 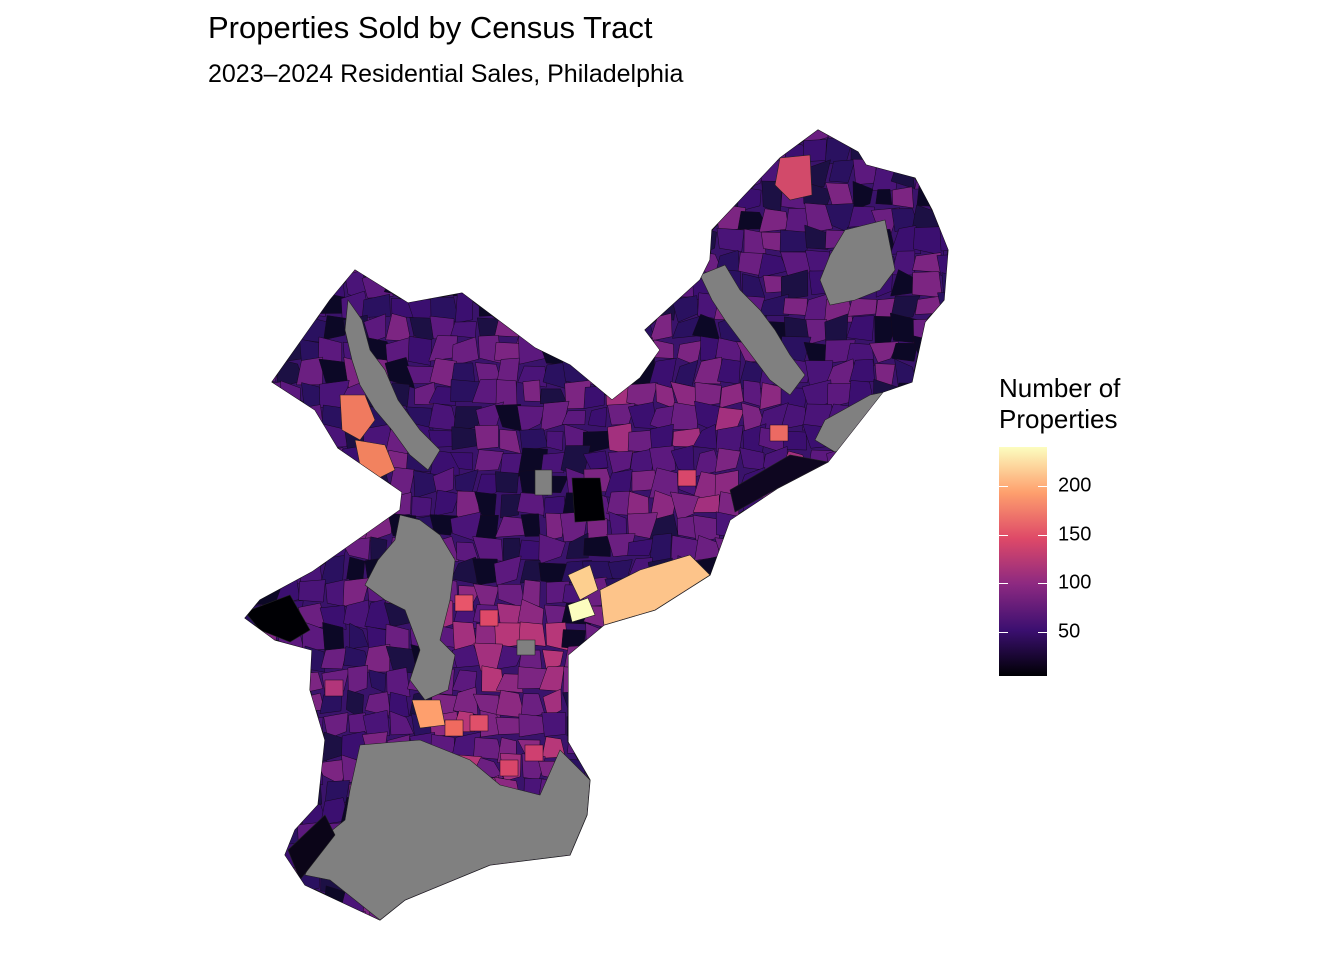 What do you see at coordinates (1042, 486) in the screenshot?
I see `legend-tick-mark-right` at bounding box center [1042, 486].